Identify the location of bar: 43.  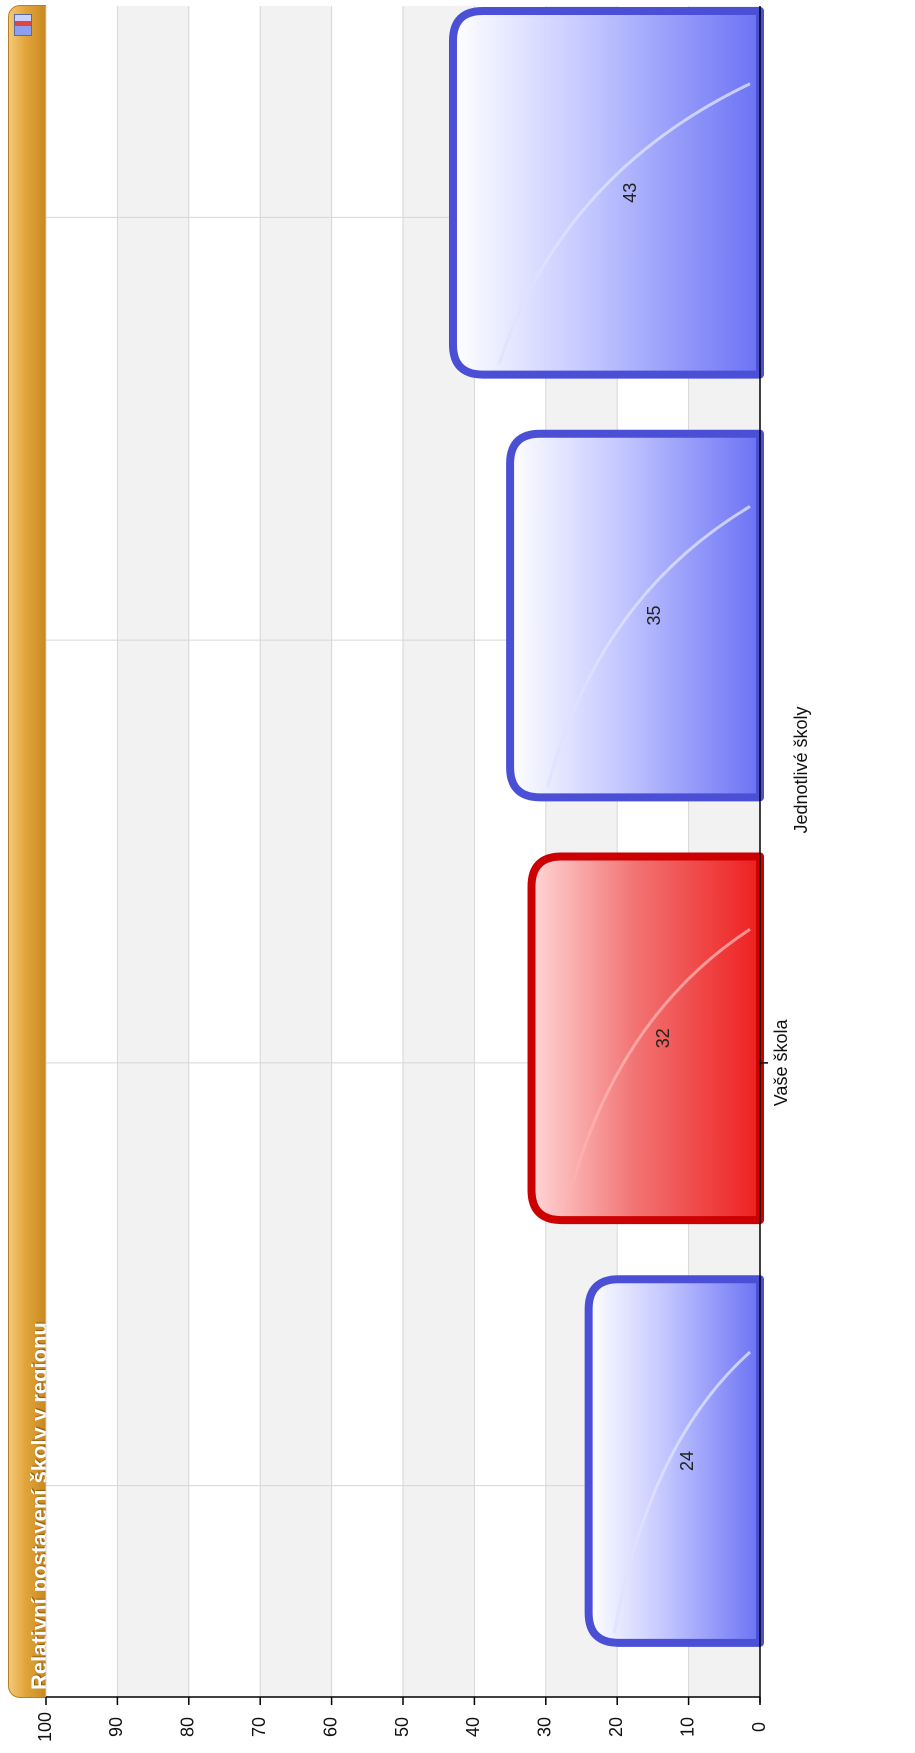
(606, 193).